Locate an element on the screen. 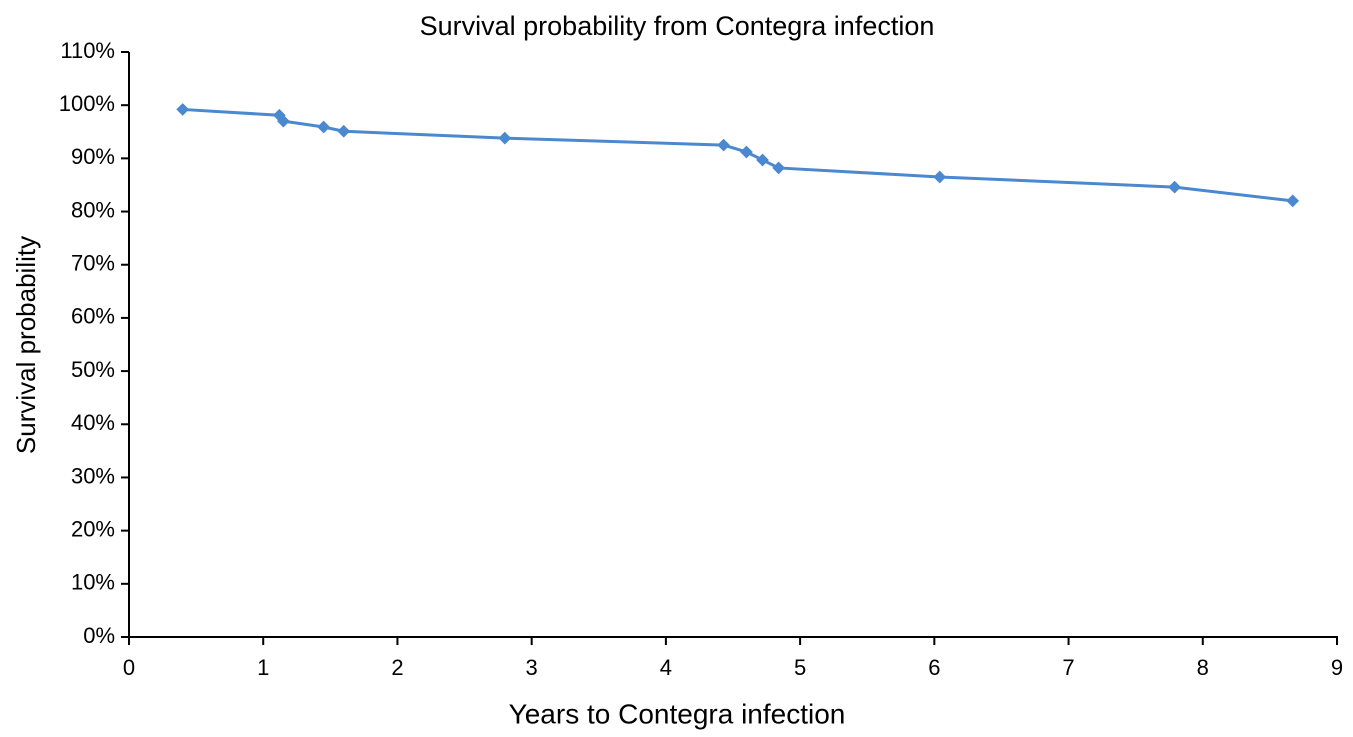 The image size is (1353, 737). y-tick-label: 50% is located at coordinates (93, 369).